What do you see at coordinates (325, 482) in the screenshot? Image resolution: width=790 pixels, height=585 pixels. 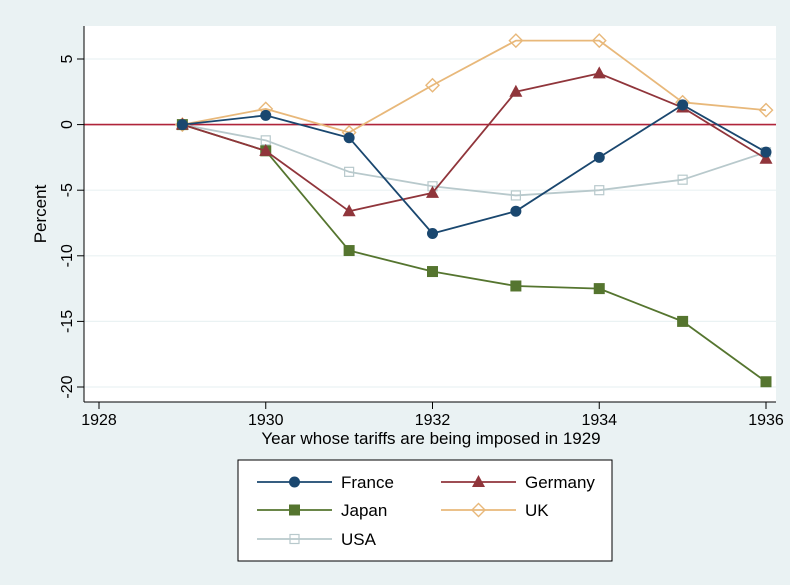 I see `legend-item-france: France` at bounding box center [325, 482].